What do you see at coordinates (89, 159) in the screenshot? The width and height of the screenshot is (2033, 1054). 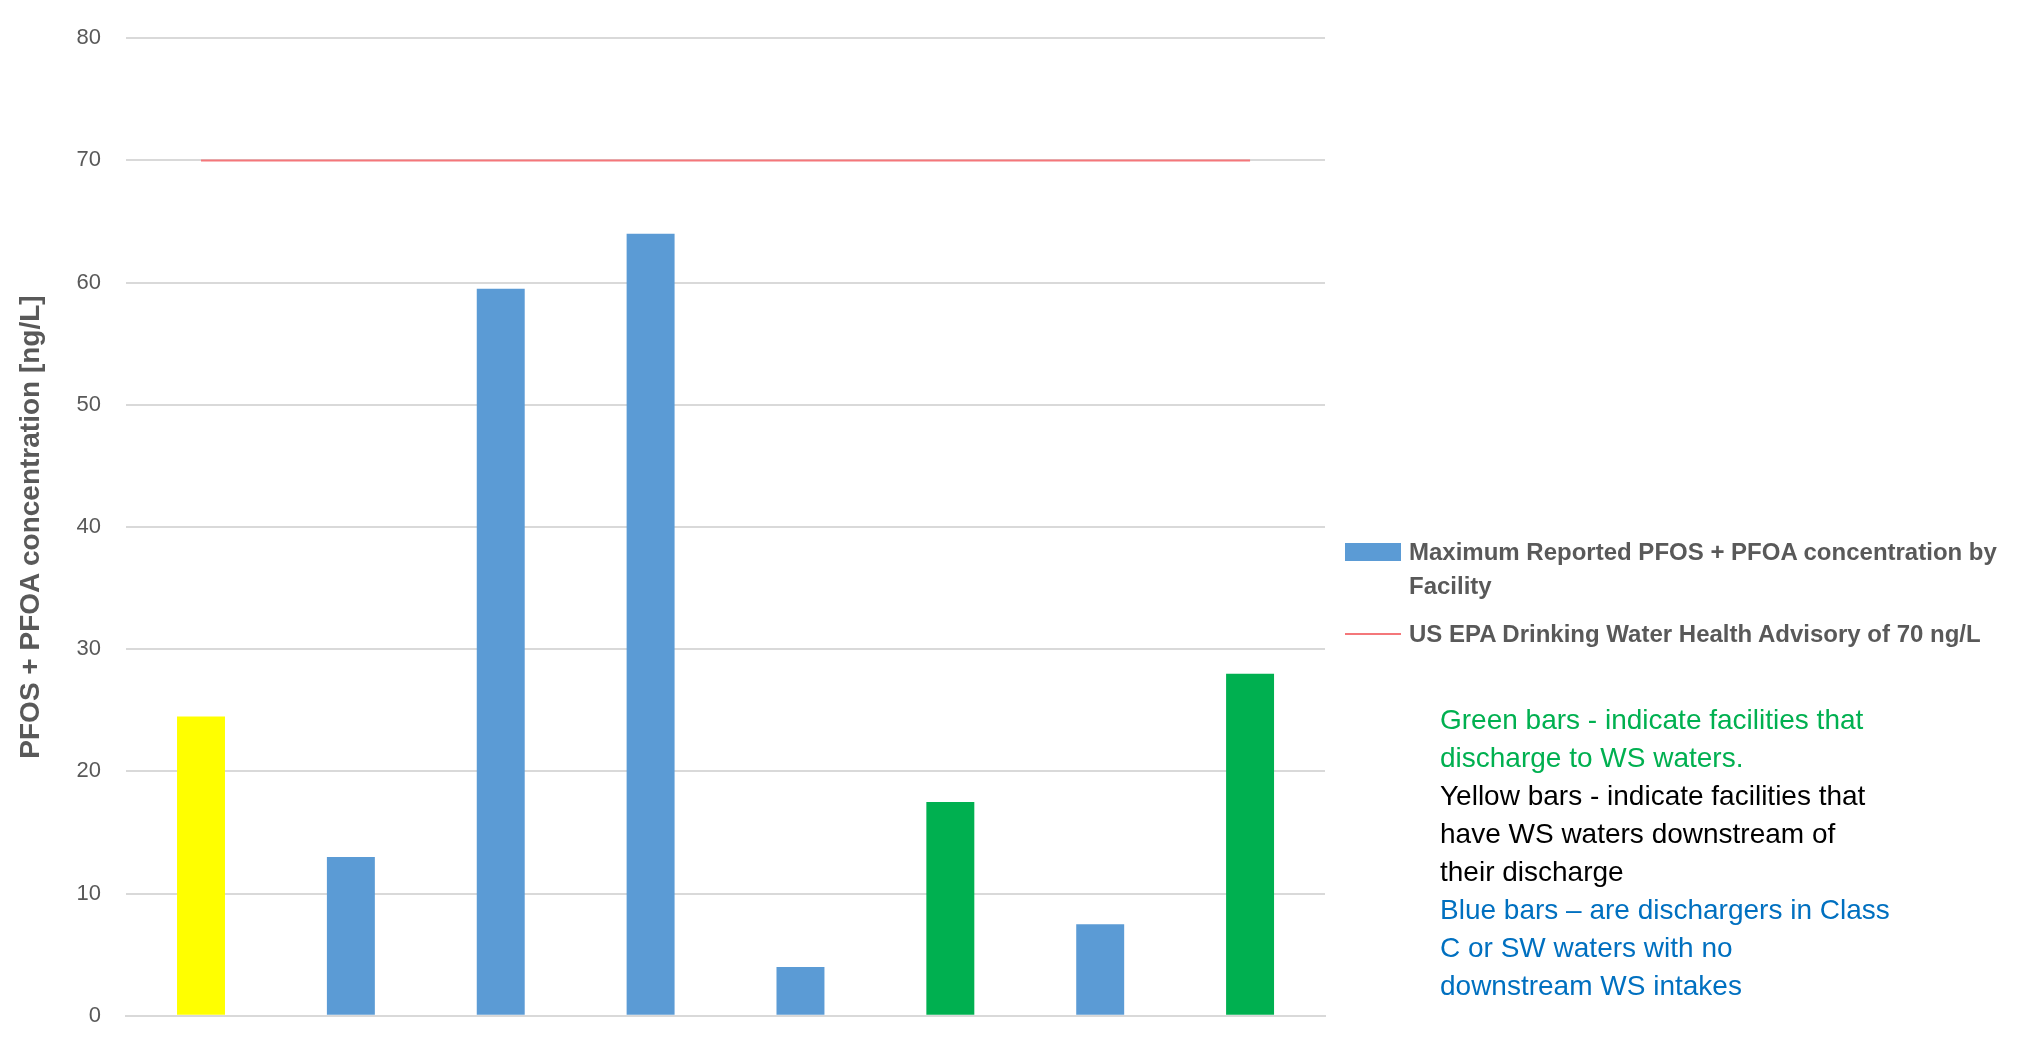 I see `y-tick-label: 70` at bounding box center [89, 159].